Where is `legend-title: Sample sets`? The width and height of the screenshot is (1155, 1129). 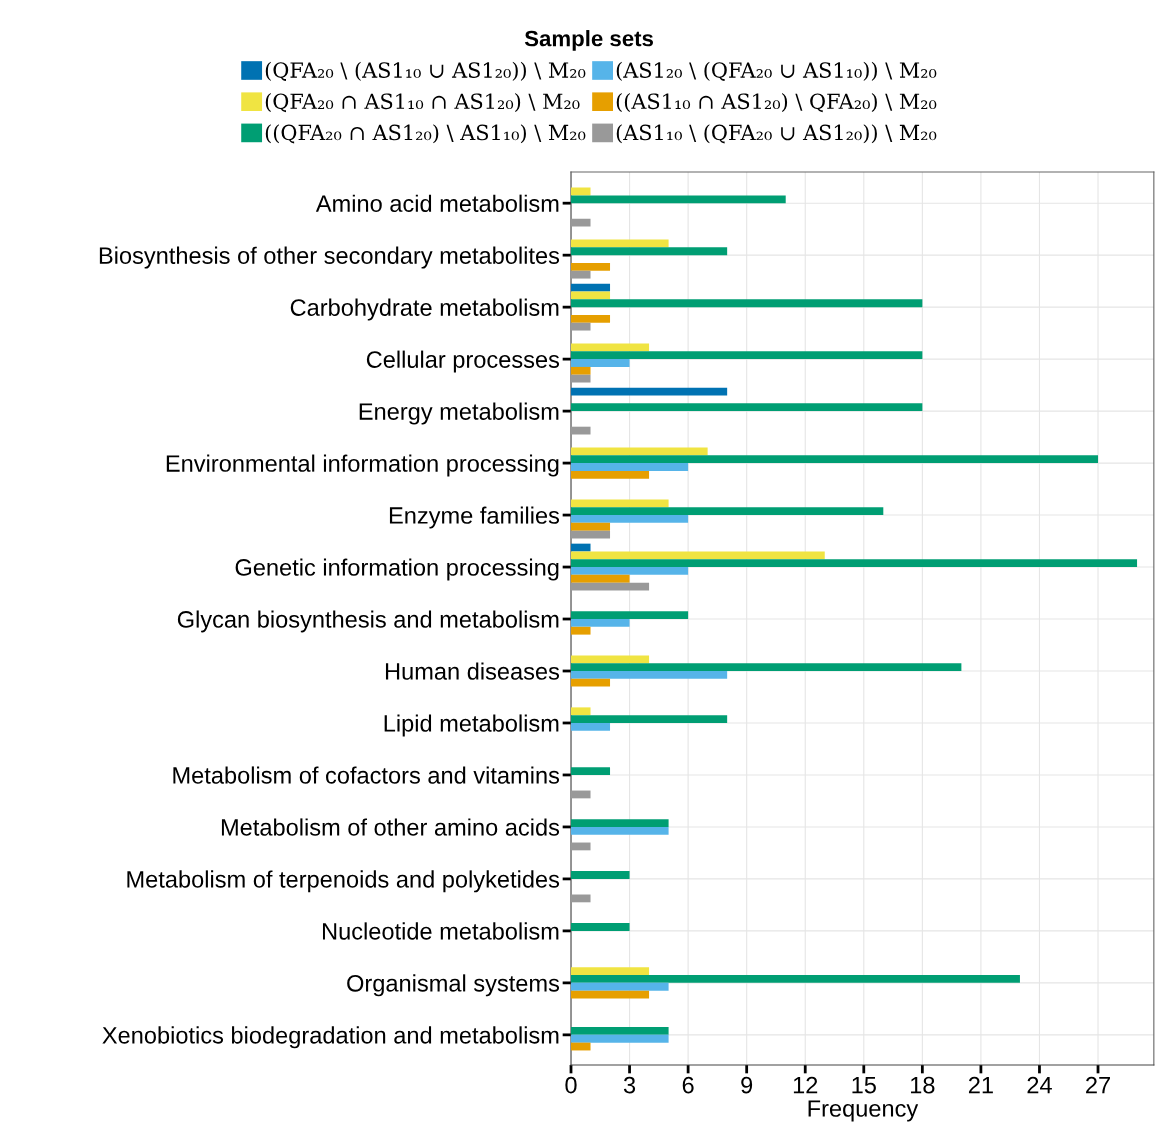
legend-title: Sample sets is located at coordinates (588, 40).